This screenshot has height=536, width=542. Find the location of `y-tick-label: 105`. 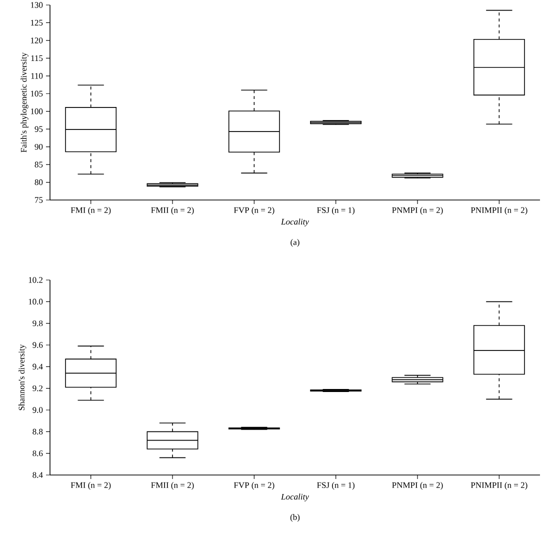

y-tick-label: 105 is located at coordinates (36, 93).